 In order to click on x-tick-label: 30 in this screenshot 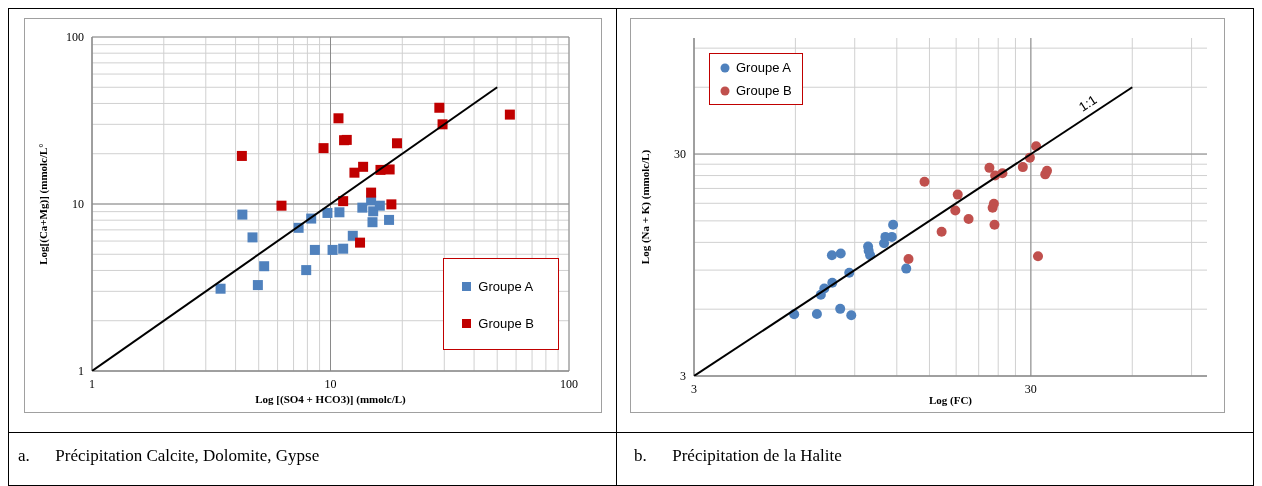, I will do `click(1030, 388)`.